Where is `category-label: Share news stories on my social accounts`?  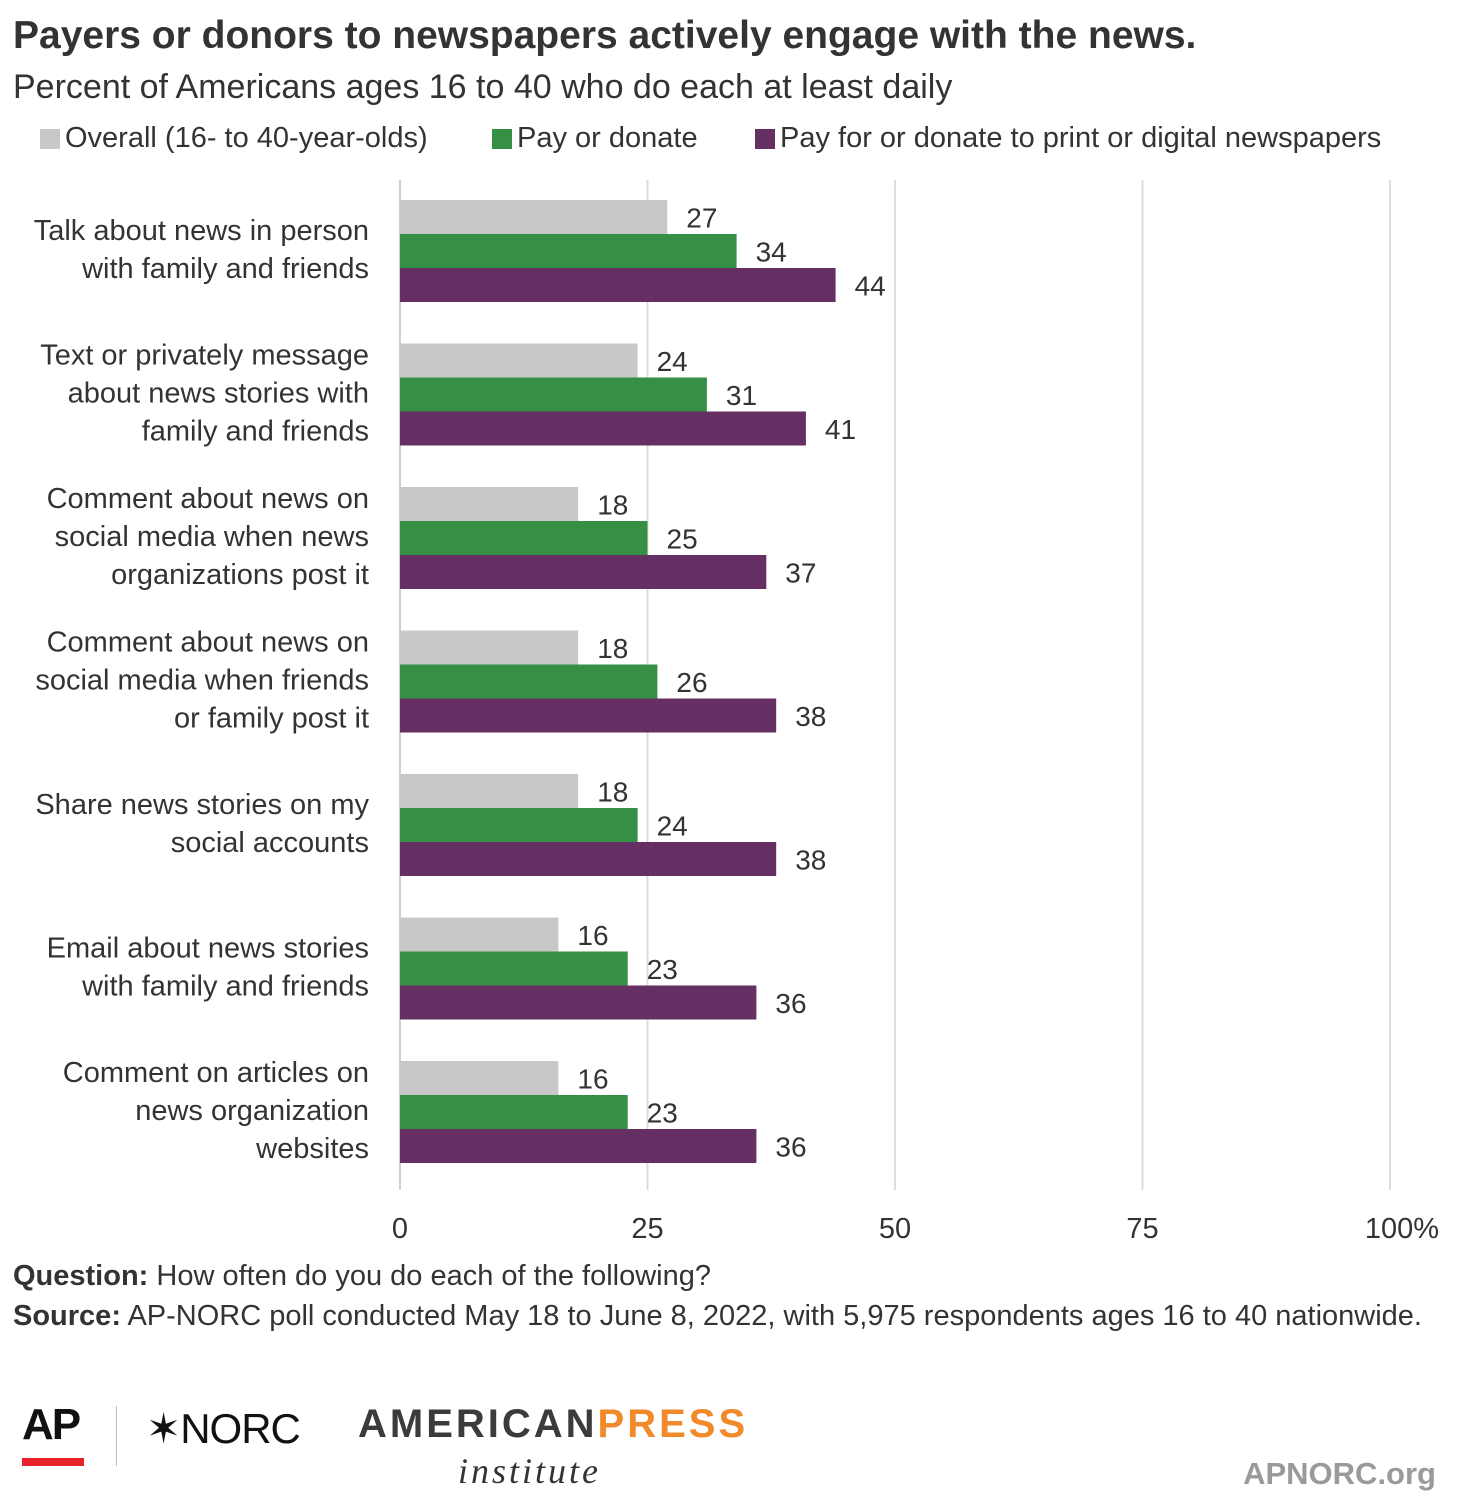 category-label: Share news stories on my social accounts is located at coordinates (202, 824).